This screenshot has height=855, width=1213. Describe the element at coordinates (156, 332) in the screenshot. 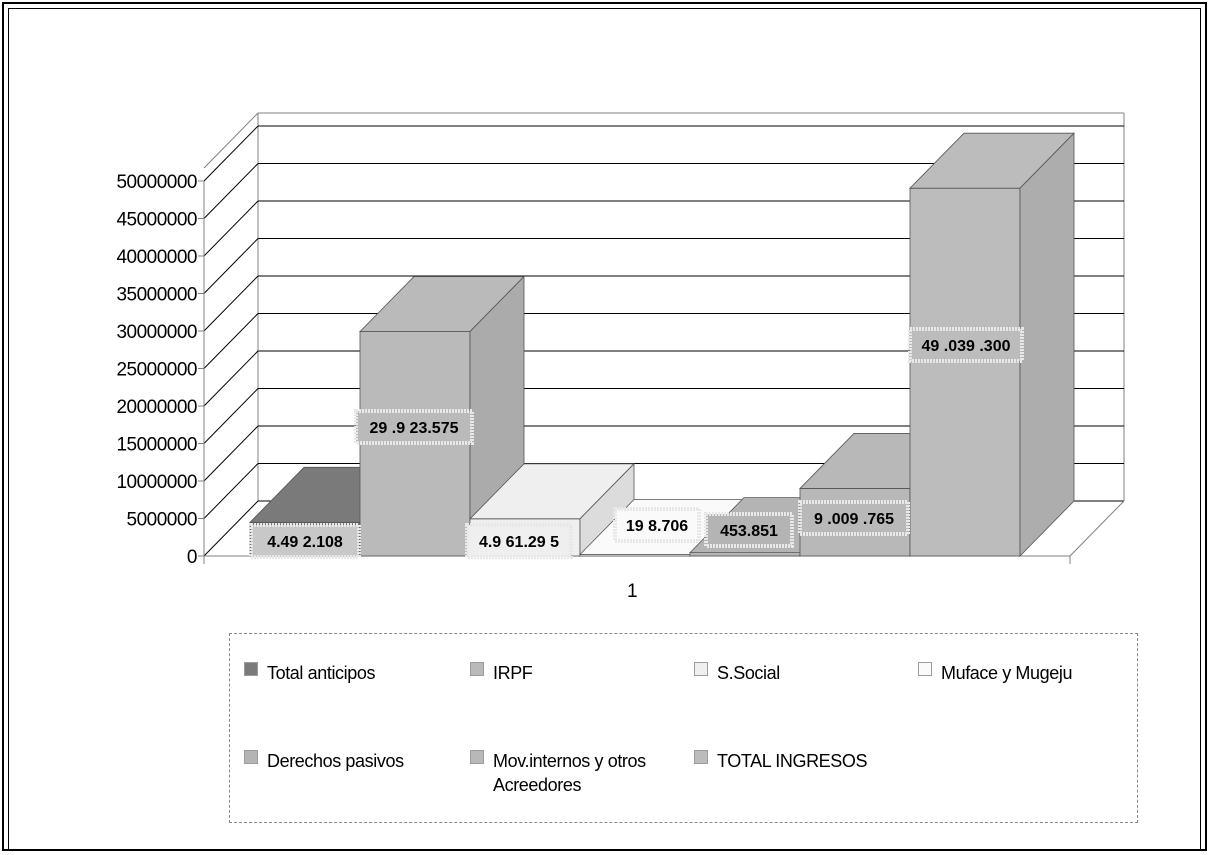

I see `y-tick-label: 30000000` at that location.